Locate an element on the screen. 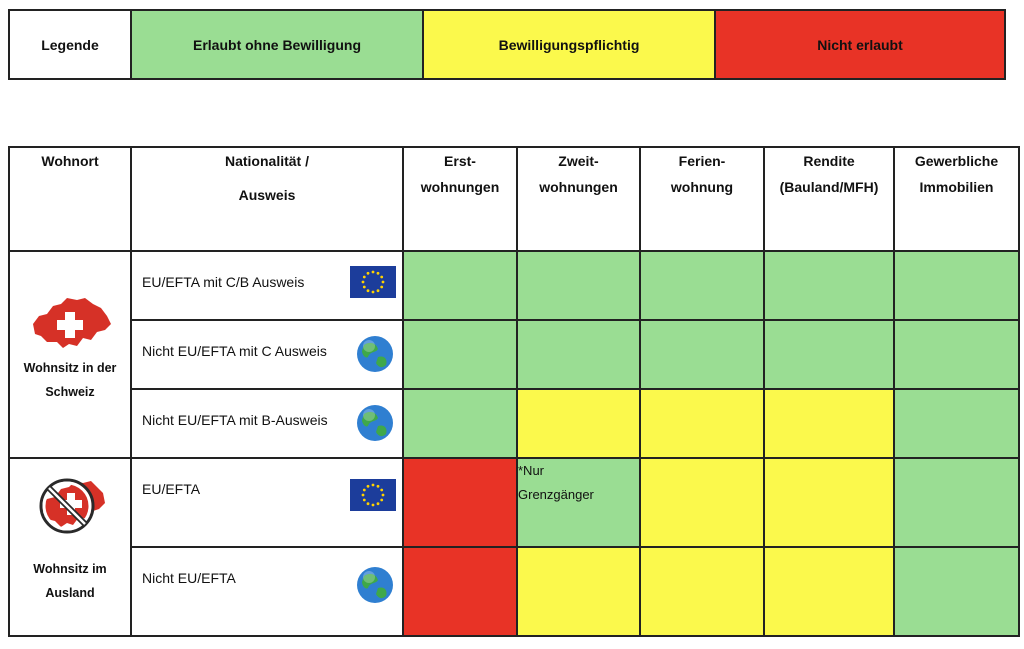 The height and width of the screenshot is (649, 1024). header-wohnort: Wohnort is located at coordinates (70, 199).